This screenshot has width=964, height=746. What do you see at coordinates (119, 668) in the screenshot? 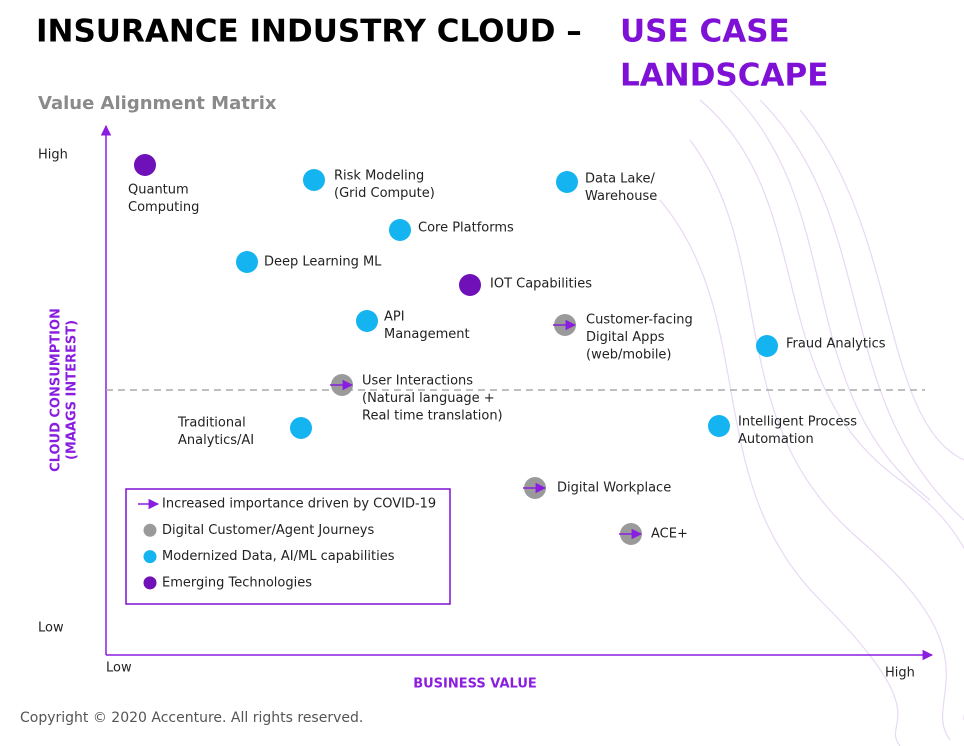
I see `x-low: Low` at bounding box center [119, 668].